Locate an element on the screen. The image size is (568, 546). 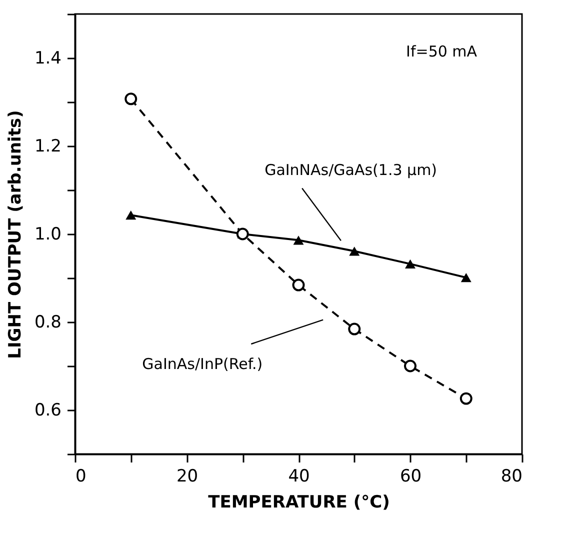
x-tick-label: 60 is located at coordinates (411, 476).